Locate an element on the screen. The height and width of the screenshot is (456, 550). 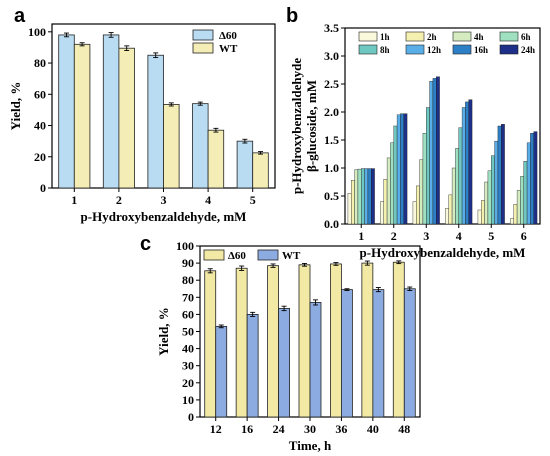
x-axis-title-a: p-Hydroxybenzaldehyde, mM is located at coordinates (164, 216).